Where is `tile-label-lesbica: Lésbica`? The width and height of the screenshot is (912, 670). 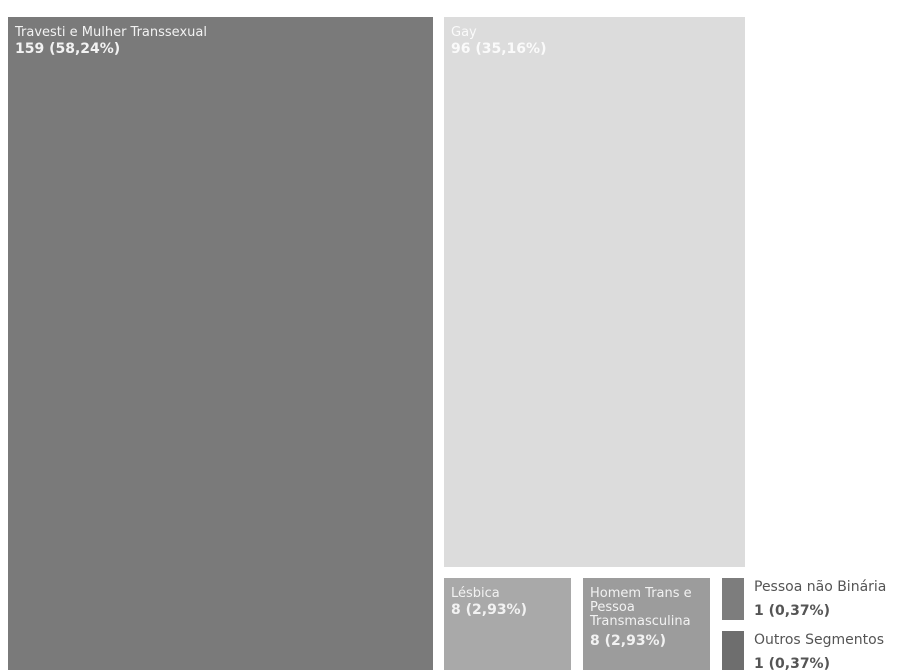
tile-label-lesbica: Lésbica is located at coordinates (475, 593).